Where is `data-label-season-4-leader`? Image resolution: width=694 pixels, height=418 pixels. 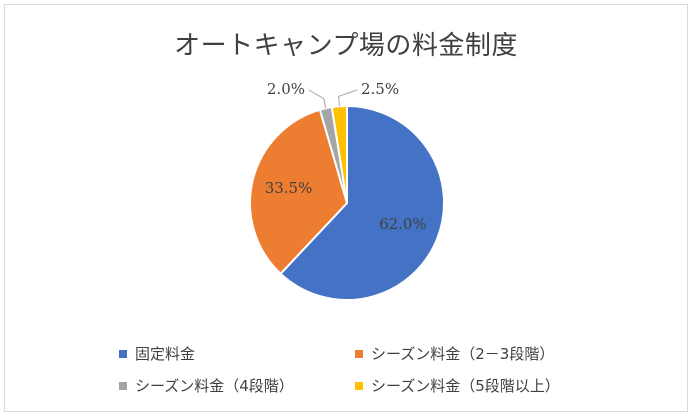
data-label-season-4-leader is located at coordinates (317, 99).